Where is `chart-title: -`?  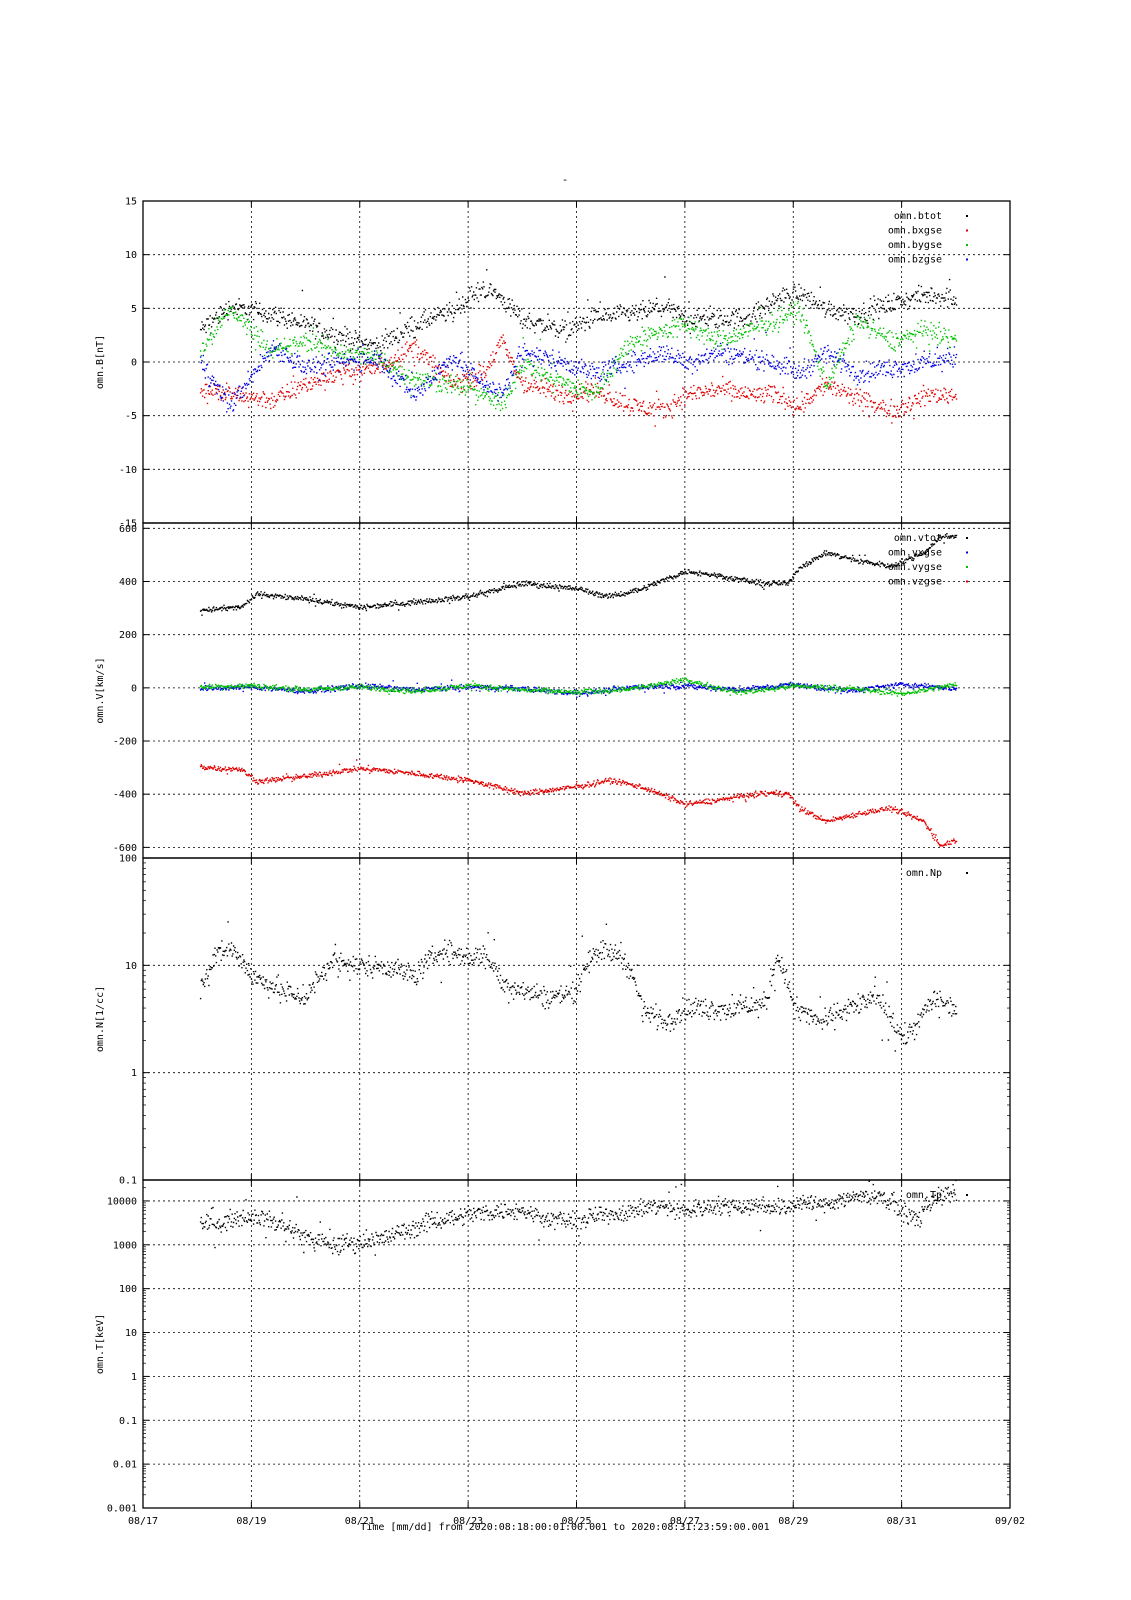
chart-title: - is located at coordinates (565, 179).